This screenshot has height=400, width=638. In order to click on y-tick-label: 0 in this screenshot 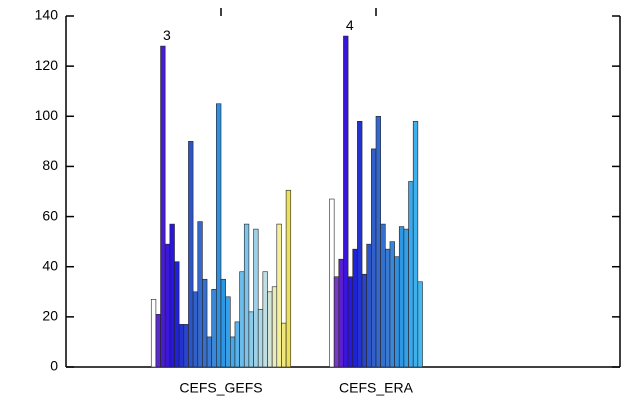, I will do `click(54, 366)`.